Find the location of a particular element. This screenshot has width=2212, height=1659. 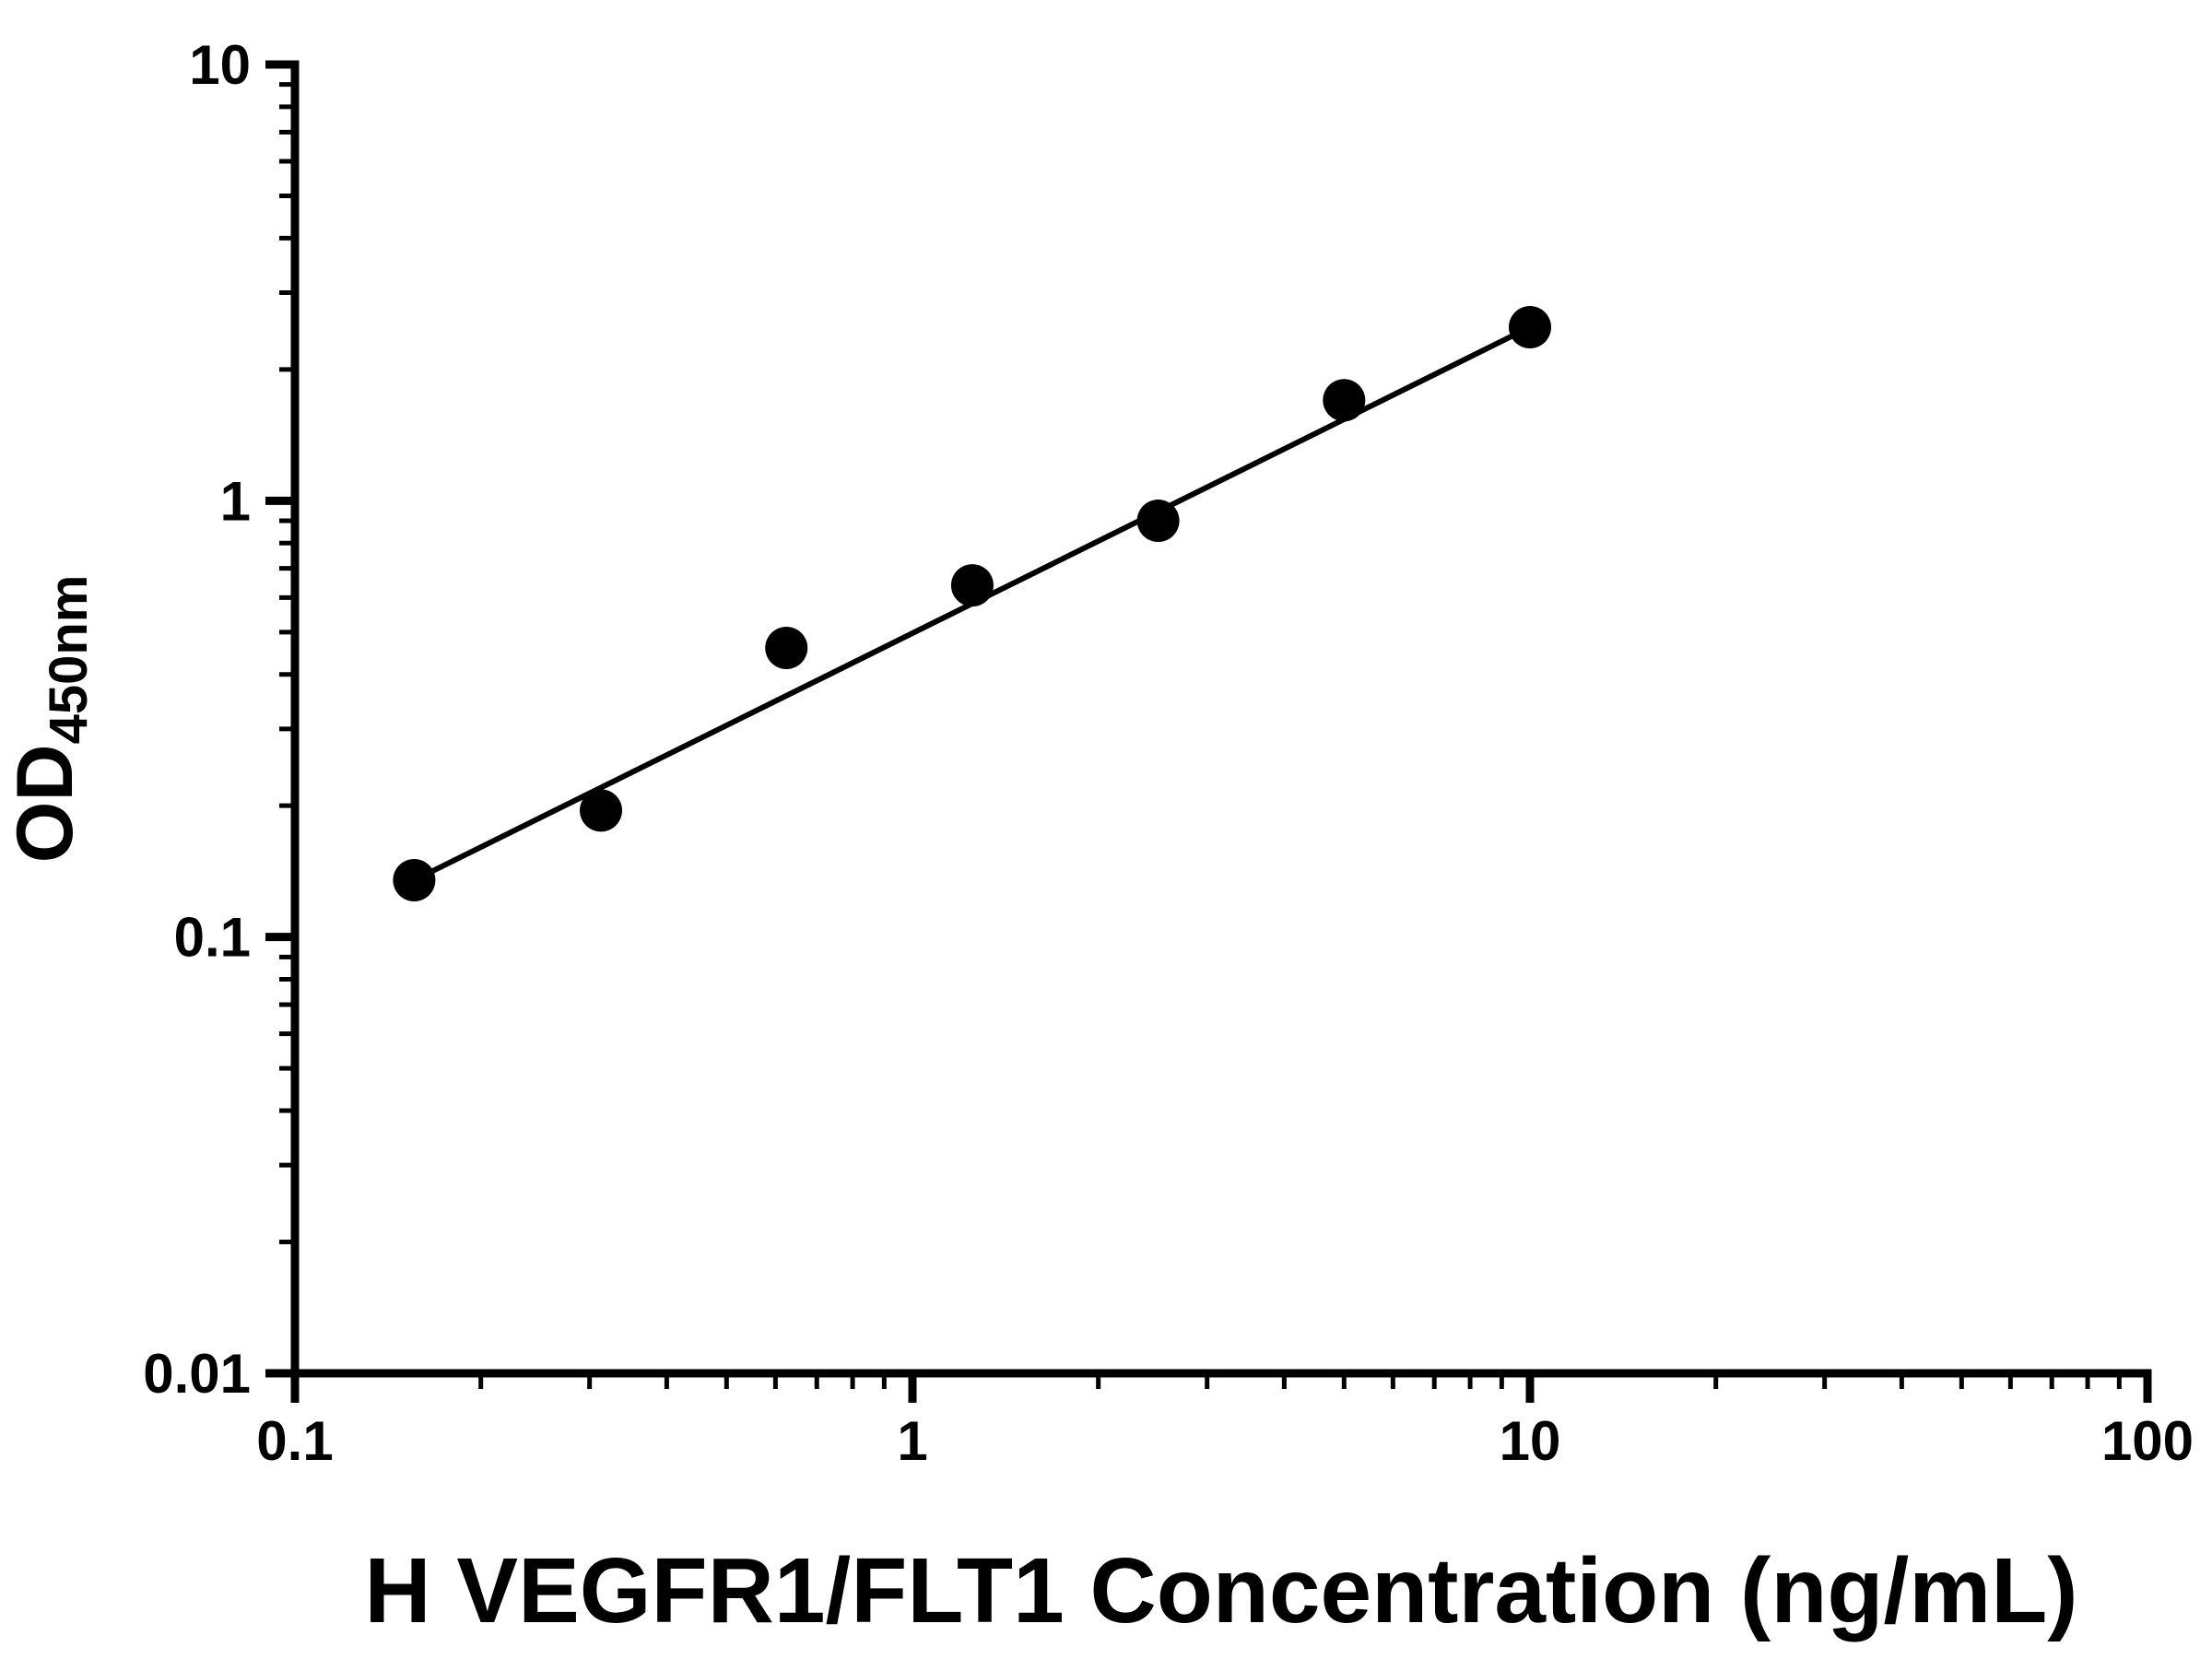

y-tick-label: 0.1 is located at coordinates (212, 938).